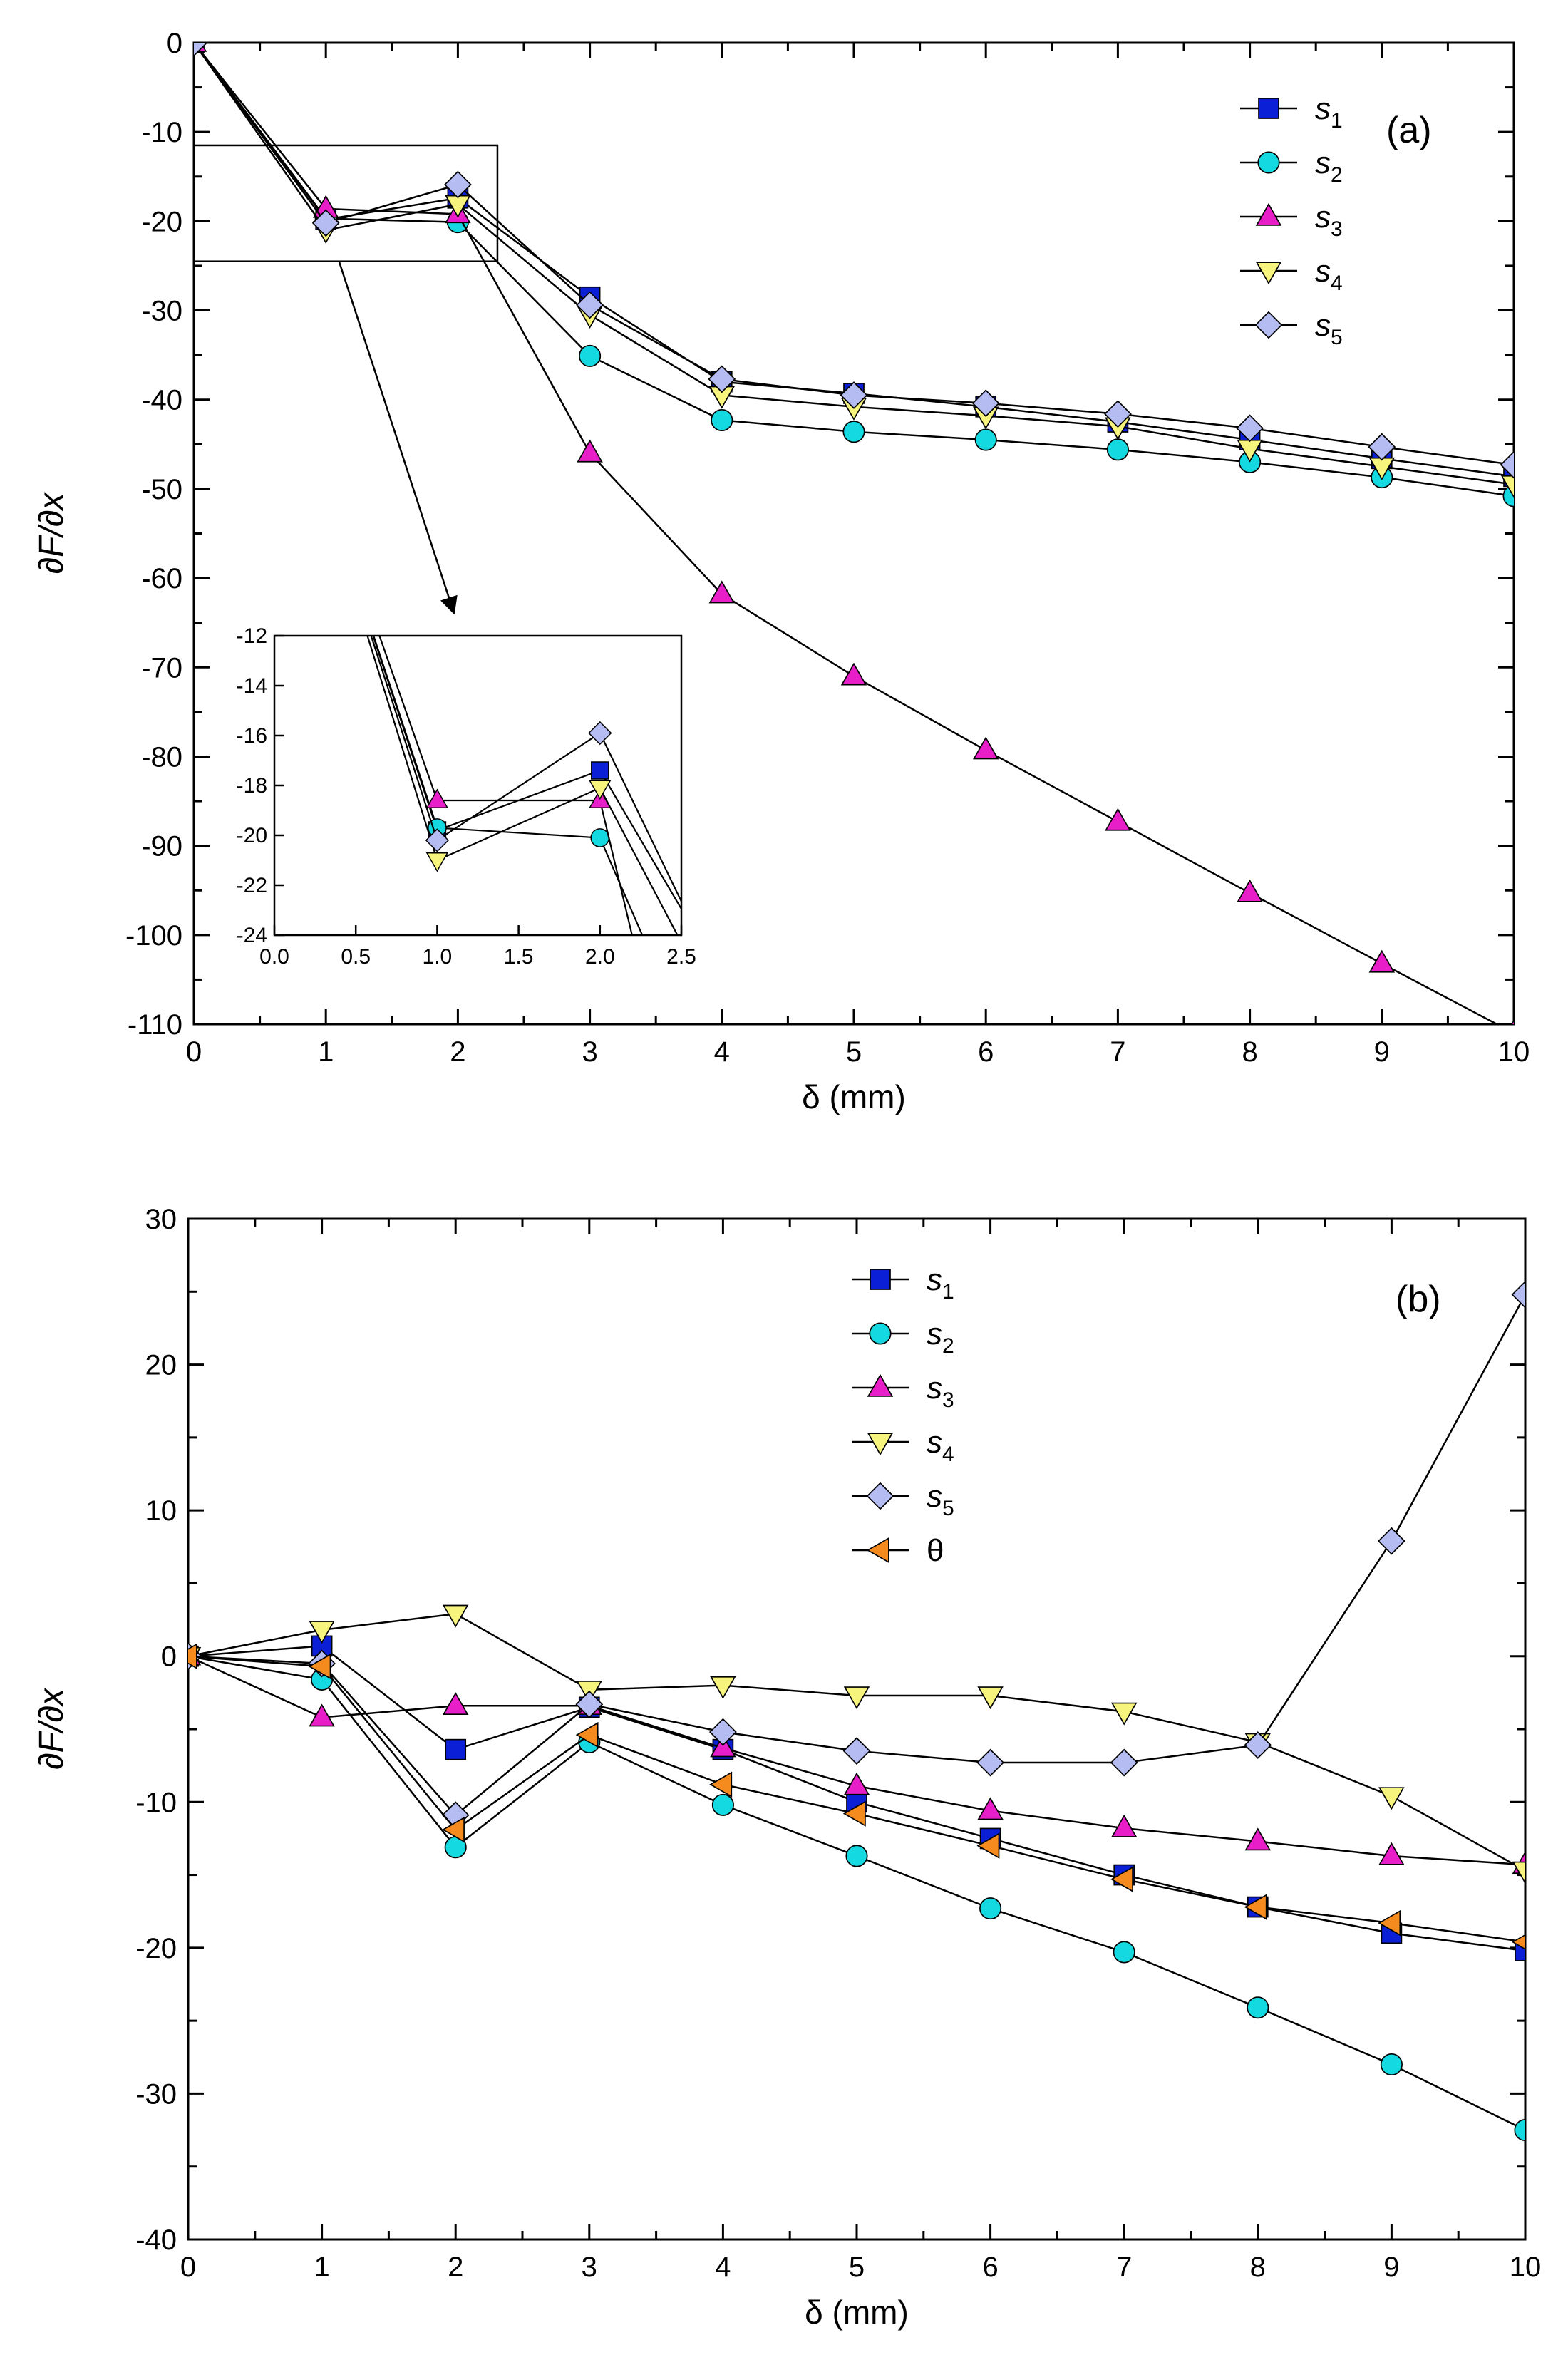 Image resolution: width=1568 pixels, height=2367 pixels. Describe the element at coordinates (600, 957) in the screenshot. I see `inset-x-tick-label: 2.0` at that location.